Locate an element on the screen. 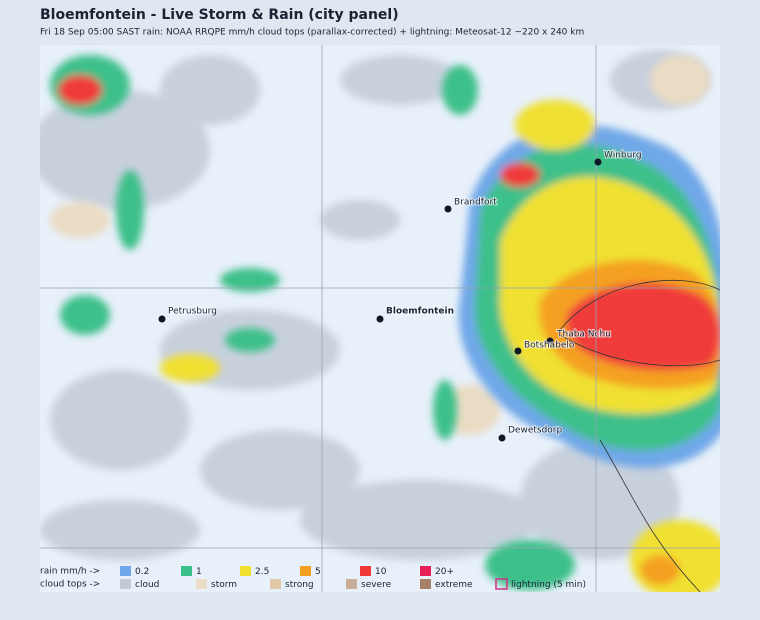  legend-label: cloud is located at coordinates (147, 585).